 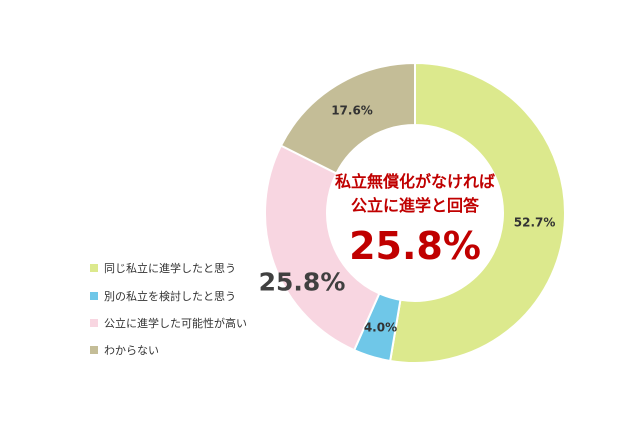 What do you see at coordinates (94, 323) in the screenshot?
I see `legend-swatch-public` at bounding box center [94, 323].